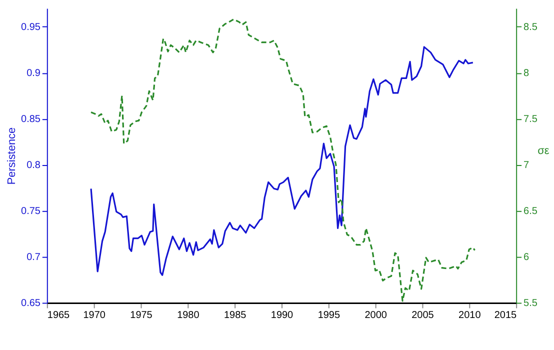  I want to click on x-tick-label: 2010, so click(470, 316).